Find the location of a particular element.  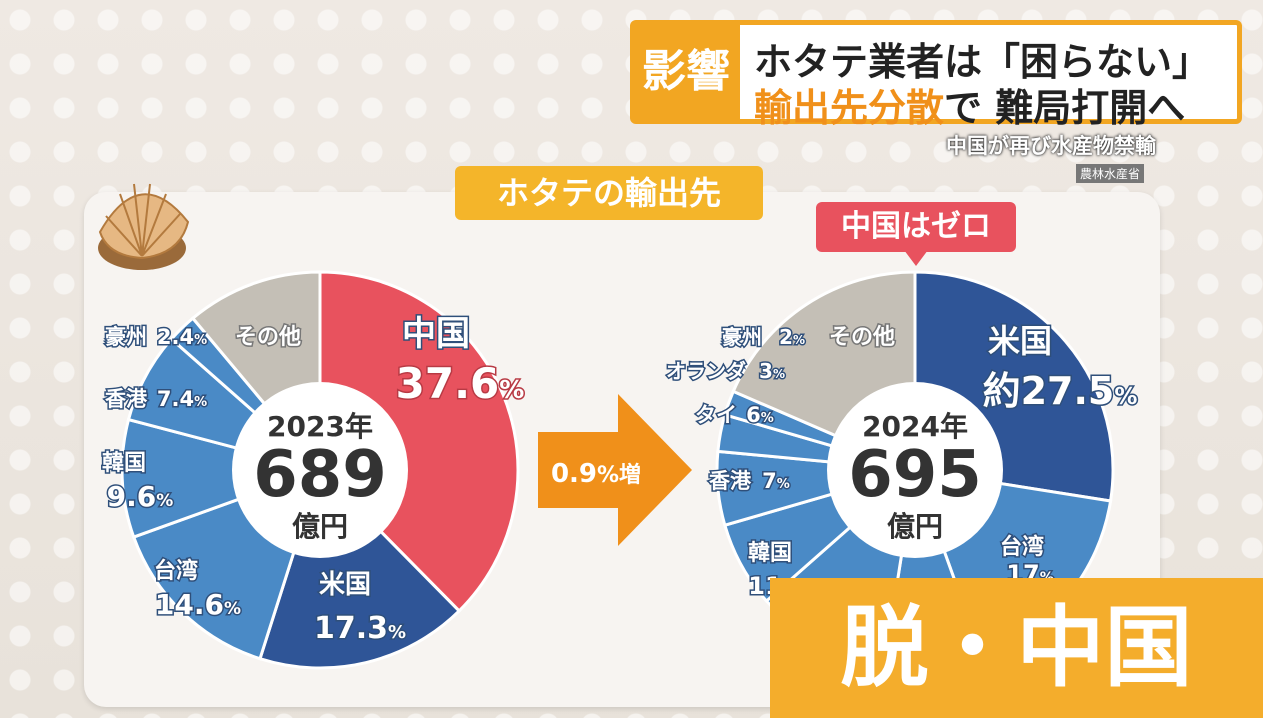

slice-value-台湾: 14.6% is located at coordinates (198, 604).